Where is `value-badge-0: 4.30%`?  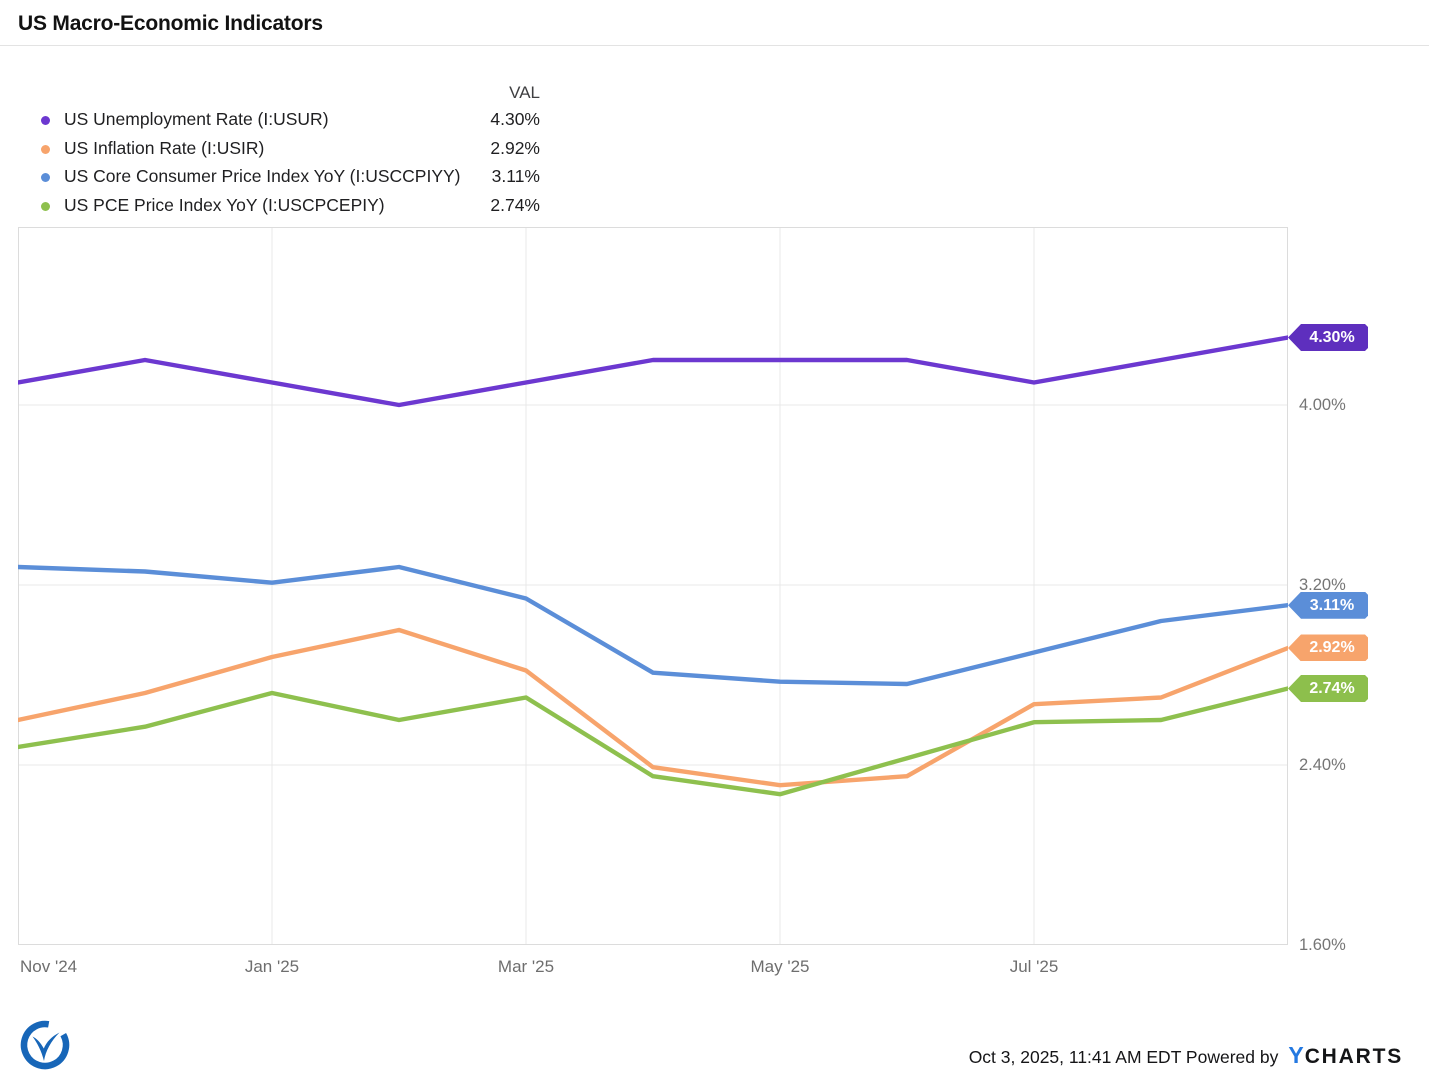 value-badge-0: 4.30% is located at coordinates (1328, 337).